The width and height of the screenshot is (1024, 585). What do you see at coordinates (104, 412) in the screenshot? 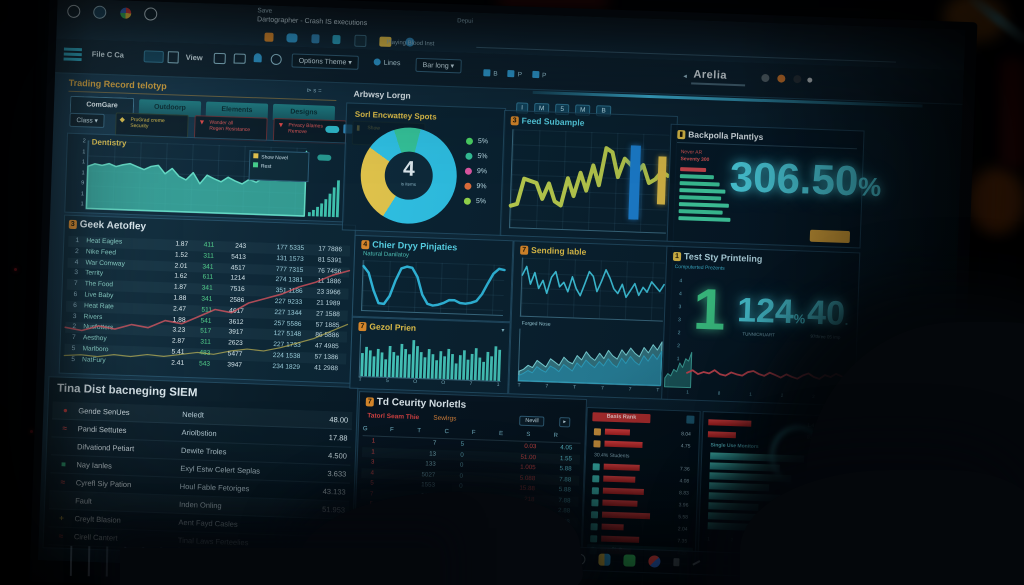
I see `row-name: Gende SenUes` at bounding box center [104, 412].